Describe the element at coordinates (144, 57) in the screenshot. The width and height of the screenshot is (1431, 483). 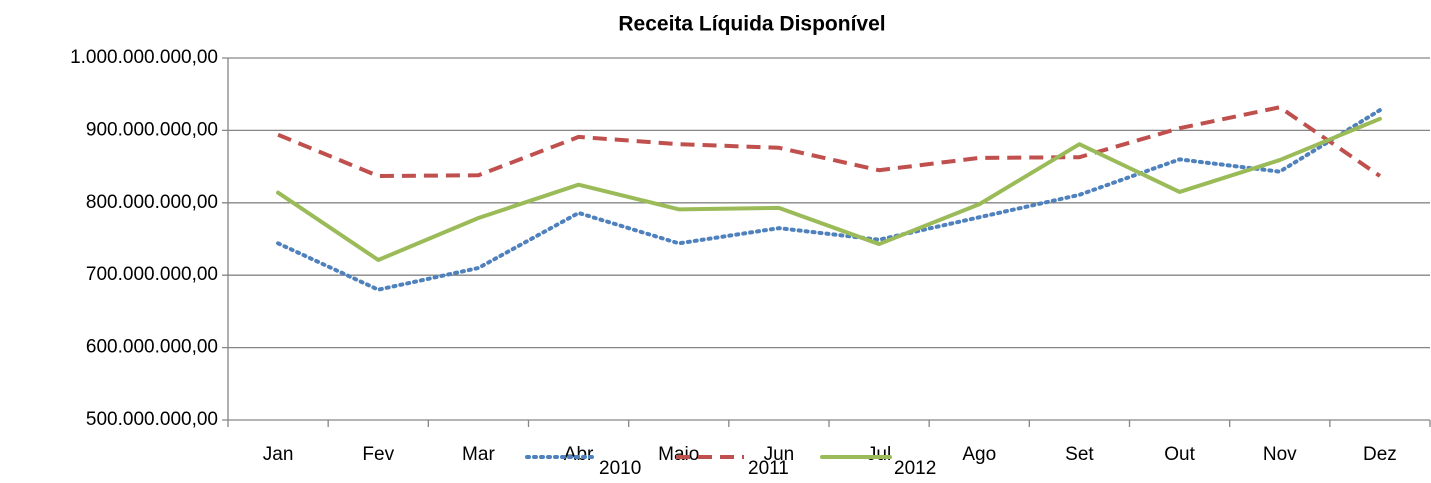
I see `y-tick-label: 1.000.000.000,00` at that location.